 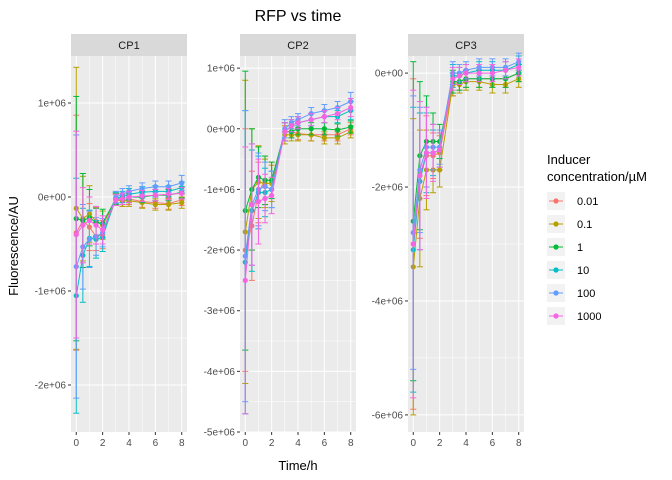 What do you see at coordinates (597, 176) in the screenshot?
I see `legend-title: concentration/µM` at bounding box center [597, 176].